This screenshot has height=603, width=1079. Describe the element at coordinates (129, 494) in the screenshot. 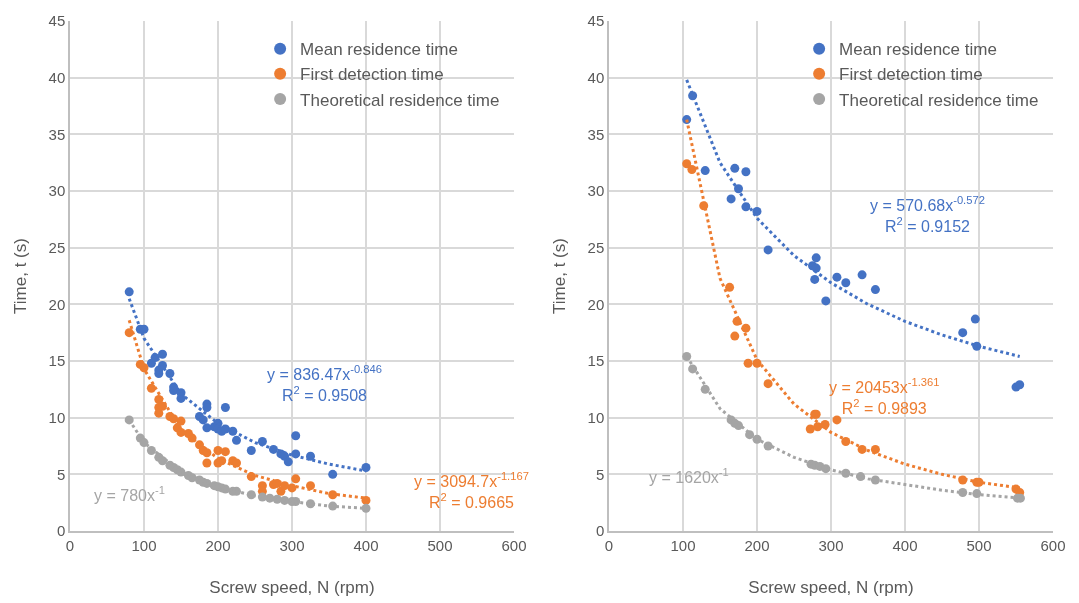

I see `series-label: y = 780x$^{-1}$` at that location.